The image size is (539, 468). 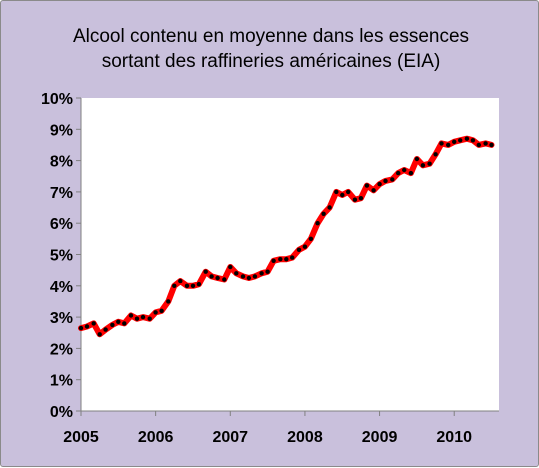 I want to click on y-tick-label: 8%, so click(x=61, y=162).